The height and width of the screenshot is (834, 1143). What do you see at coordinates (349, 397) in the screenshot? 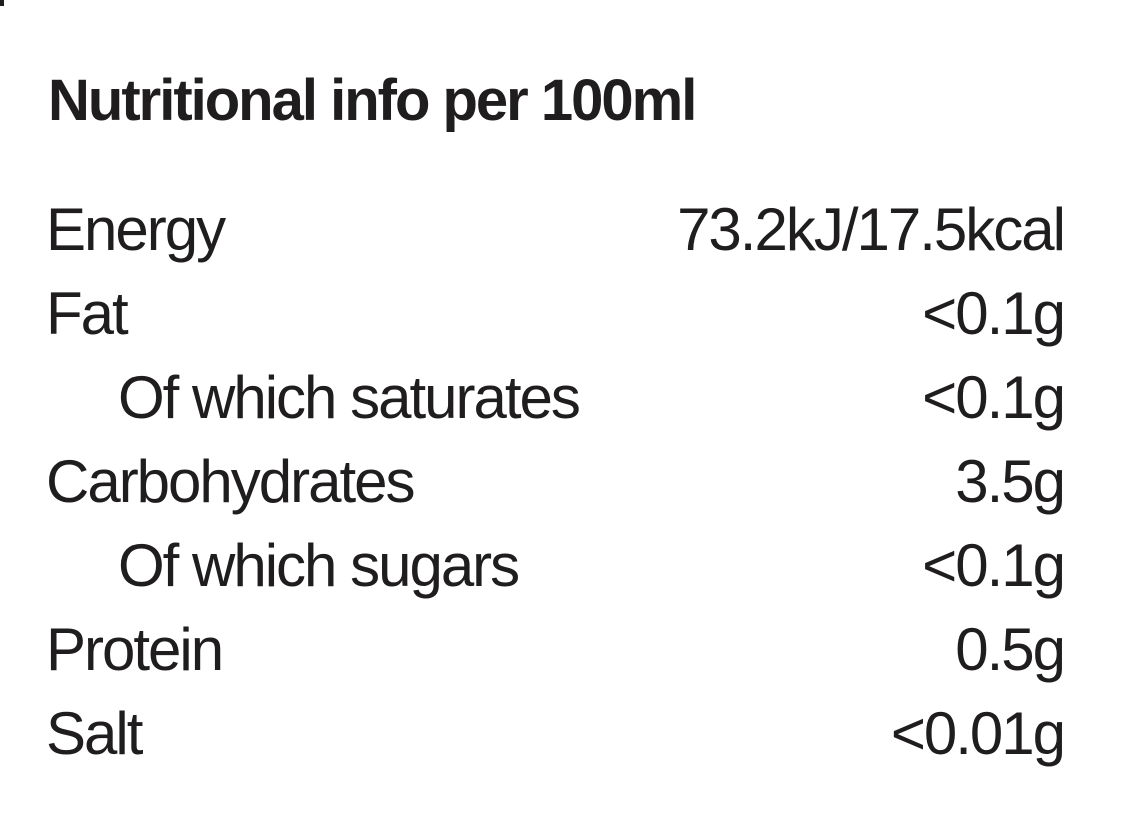
I see `nutrient-label: Of which saturates` at bounding box center [349, 397].